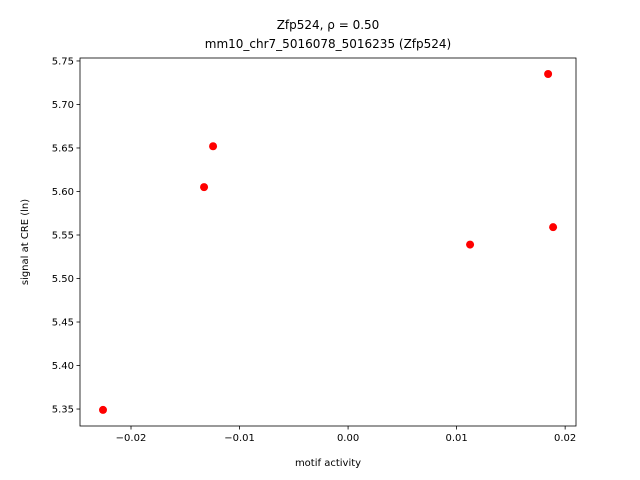 This screenshot has height=480, width=640. What do you see at coordinates (63, 323) in the screenshot?
I see `y-tick-label: 5.45` at bounding box center [63, 323].